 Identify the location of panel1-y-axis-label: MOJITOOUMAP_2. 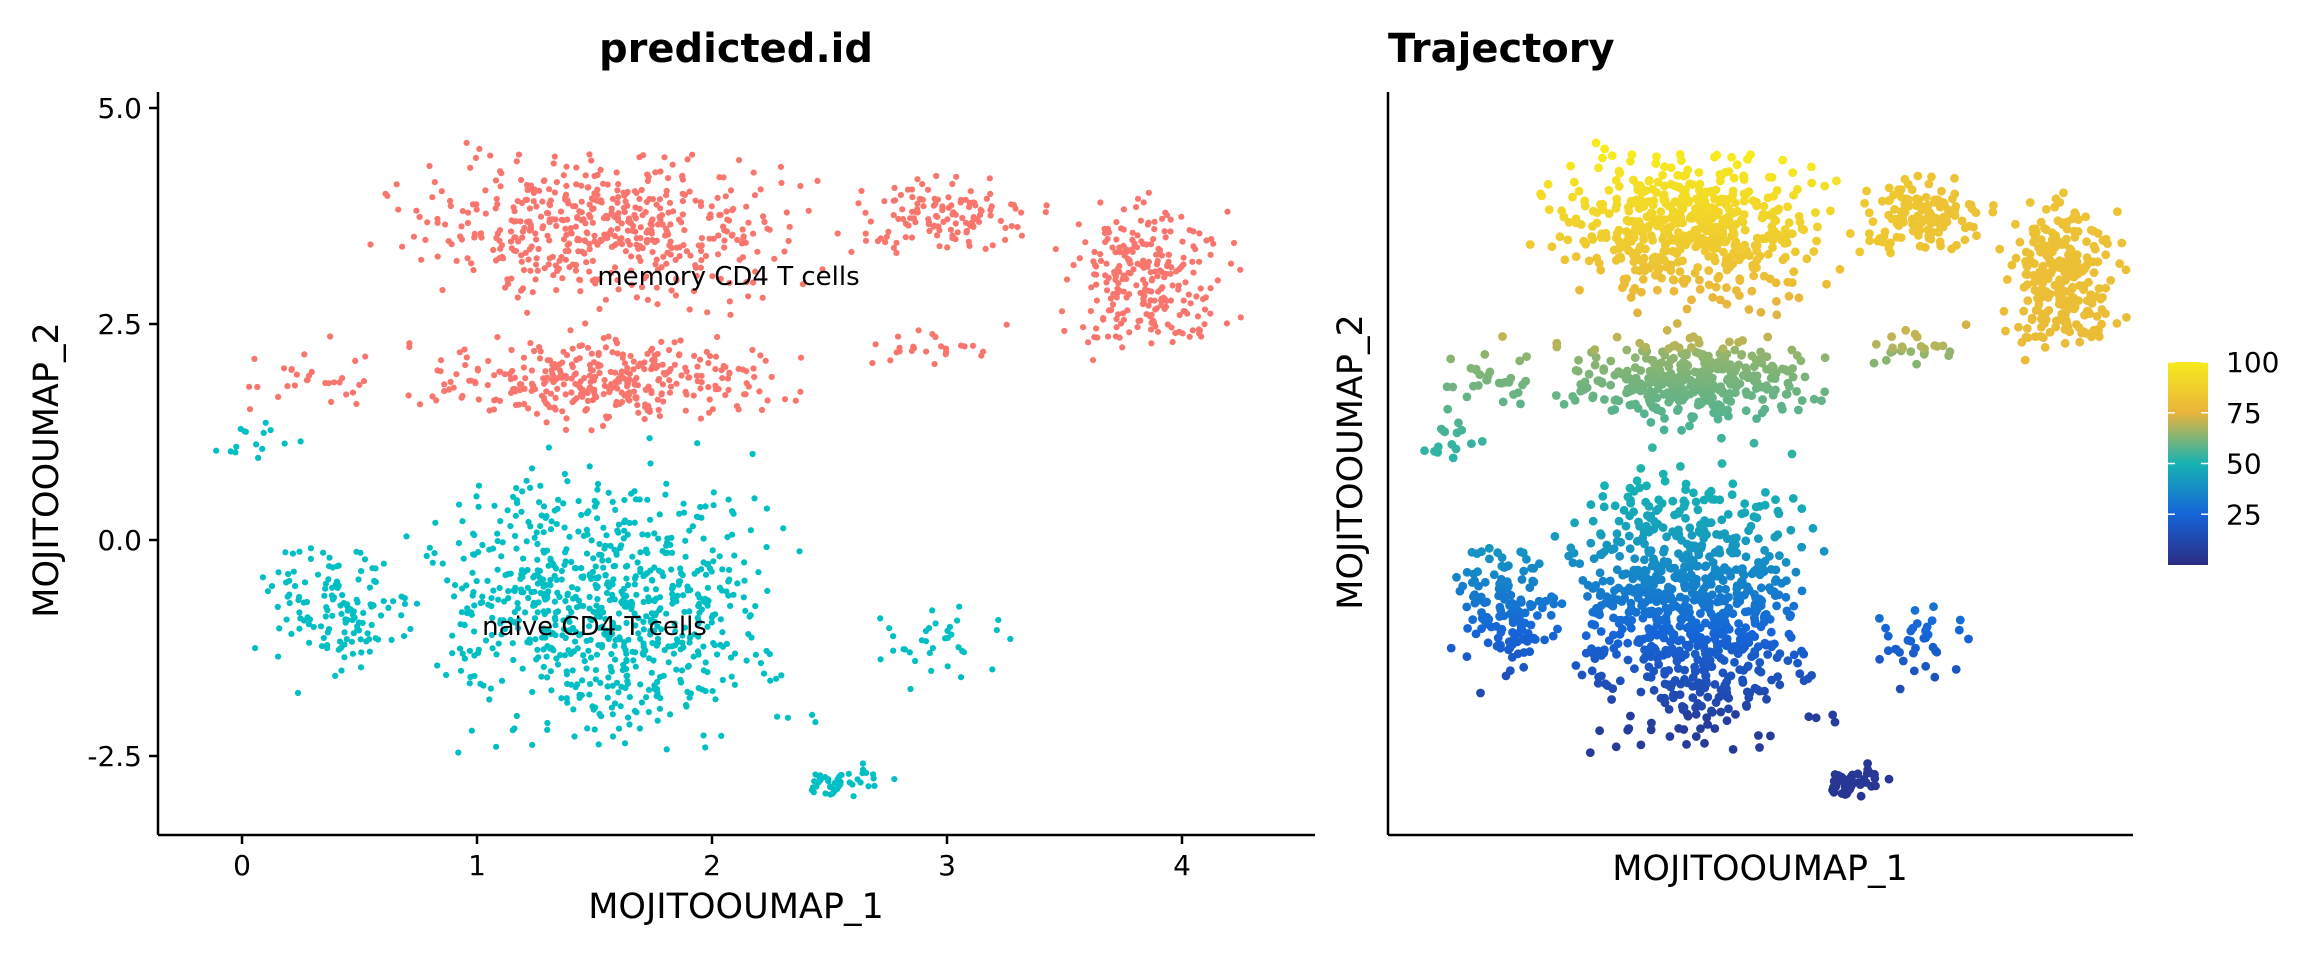
(47, 470).